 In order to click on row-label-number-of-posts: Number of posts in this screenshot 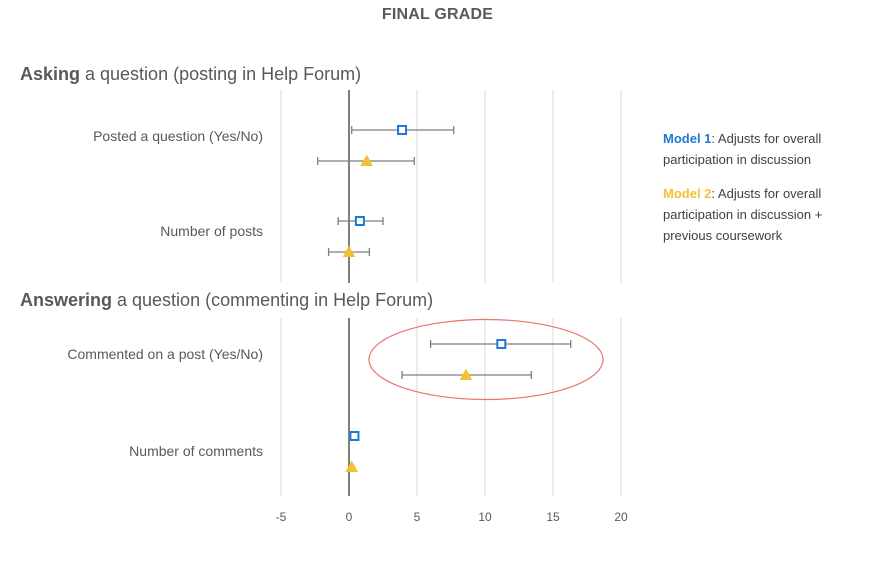, I will do `click(211, 231)`.